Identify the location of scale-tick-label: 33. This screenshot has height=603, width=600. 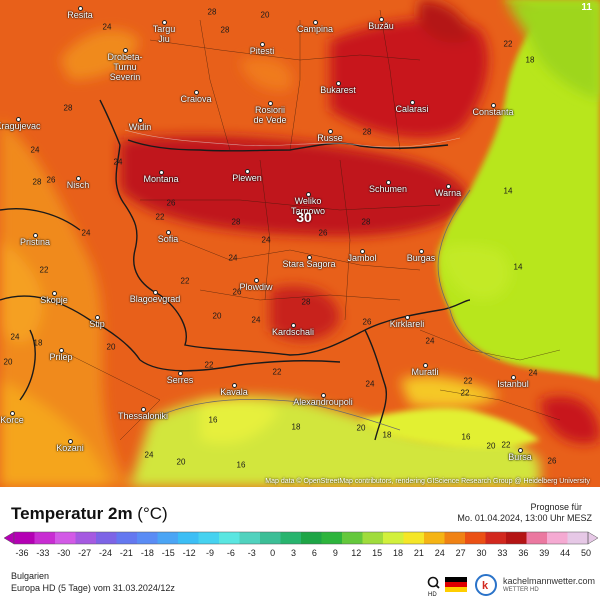
(502, 553).